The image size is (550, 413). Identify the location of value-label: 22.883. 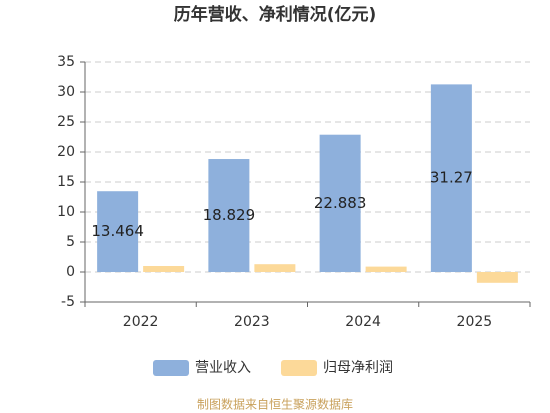
(340, 203).